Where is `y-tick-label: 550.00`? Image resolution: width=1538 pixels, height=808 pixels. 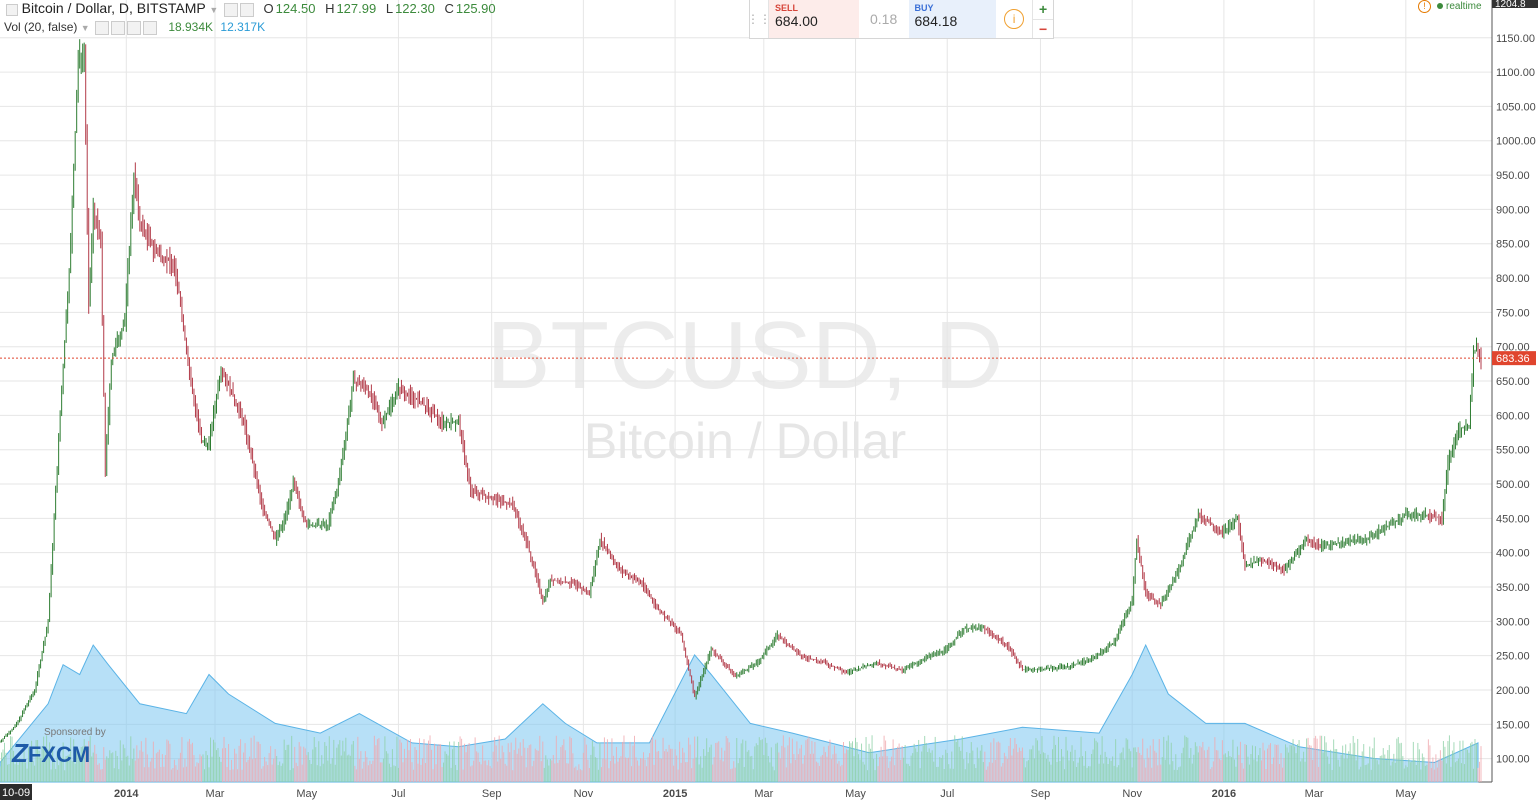 y-tick-label: 550.00 is located at coordinates (1513, 451).